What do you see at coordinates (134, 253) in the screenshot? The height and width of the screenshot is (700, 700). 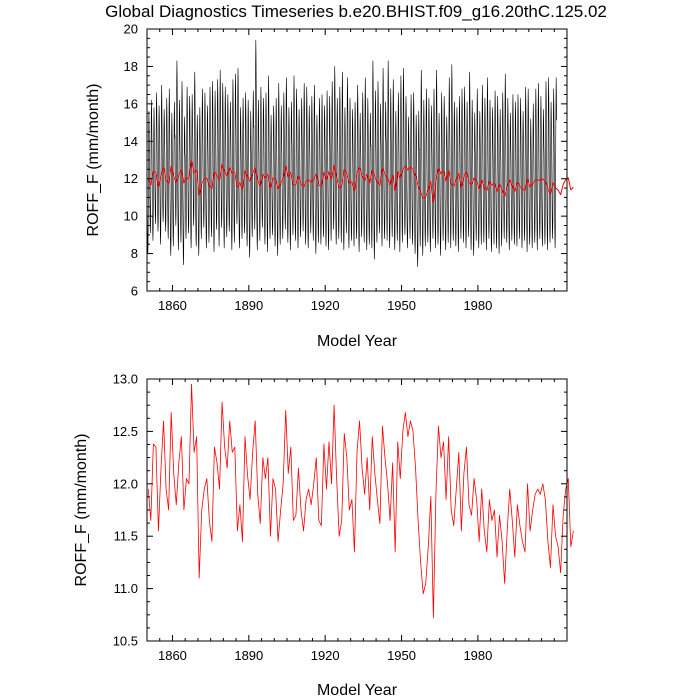 I see `top-y-tick-label: 8` at bounding box center [134, 253].